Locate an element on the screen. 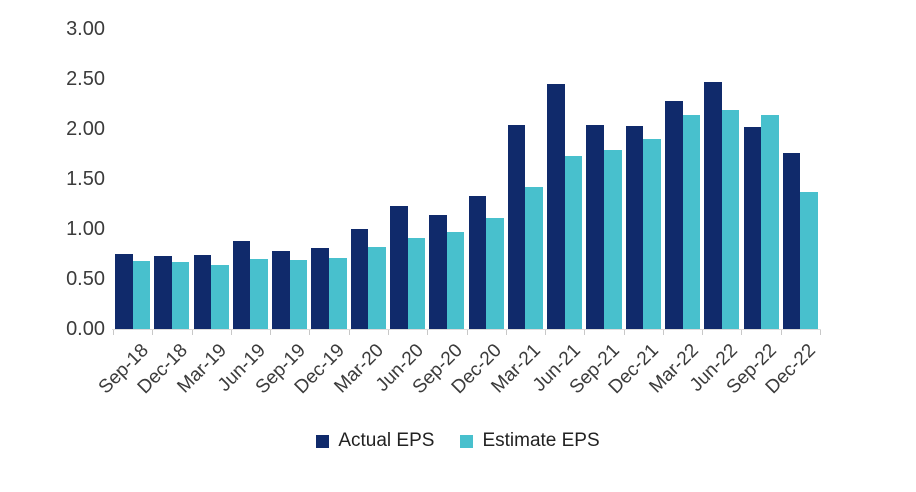 The image size is (916, 492). chart-legend: Actual EPS Estimate EPS is located at coordinates (458, 441).